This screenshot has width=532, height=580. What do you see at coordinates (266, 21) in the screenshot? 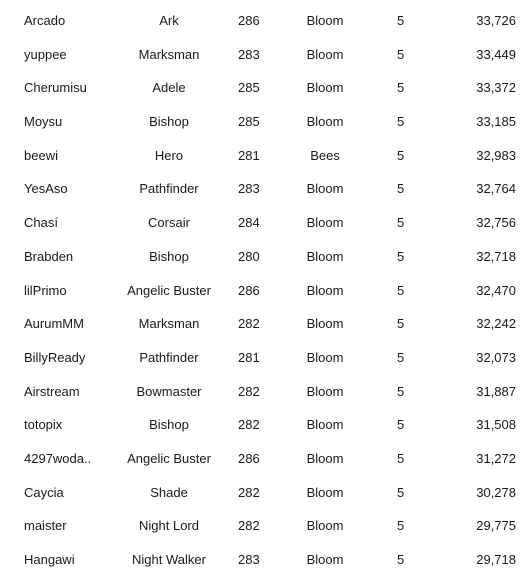
I see `table-row: Arcado Ark 286 Bloom 5 33,726` at bounding box center [266, 21].